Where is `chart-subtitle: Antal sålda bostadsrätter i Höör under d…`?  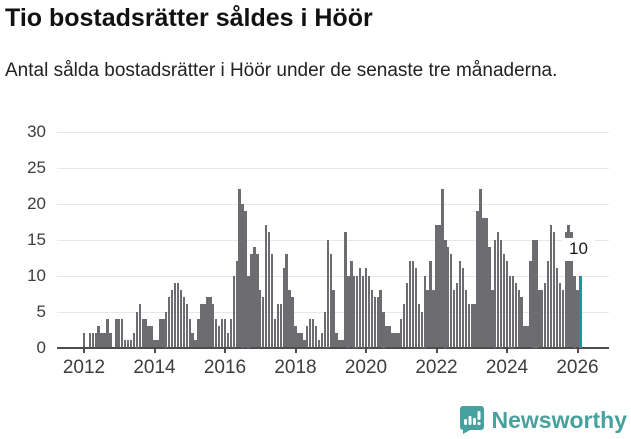 chart-subtitle: Antal sålda bostadsrätter i Höör under d… is located at coordinates (281, 70).